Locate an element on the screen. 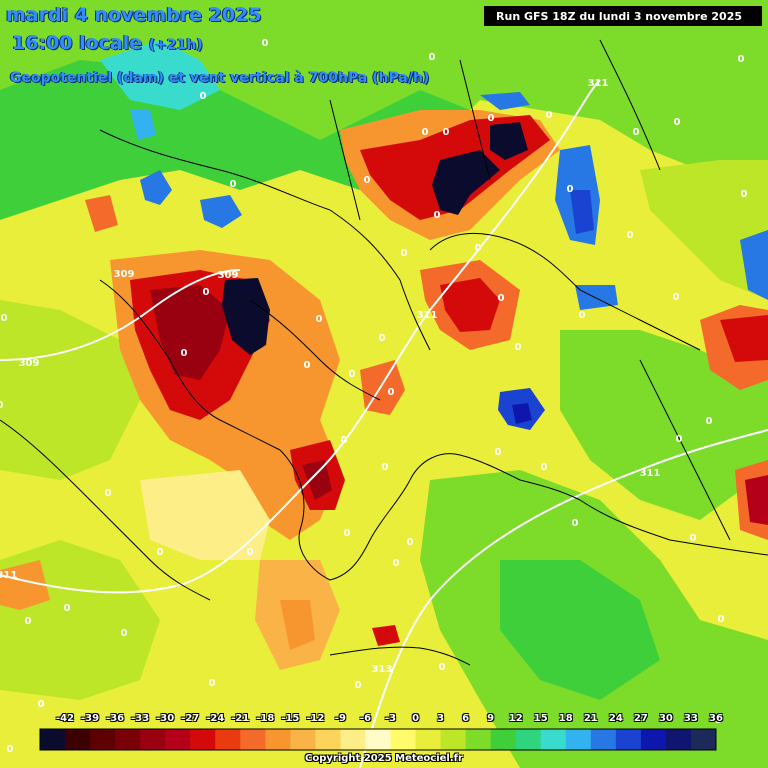 The width and height of the screenshot is (768, 768). legend-tick: -33 is located at coordinates (140, 718).